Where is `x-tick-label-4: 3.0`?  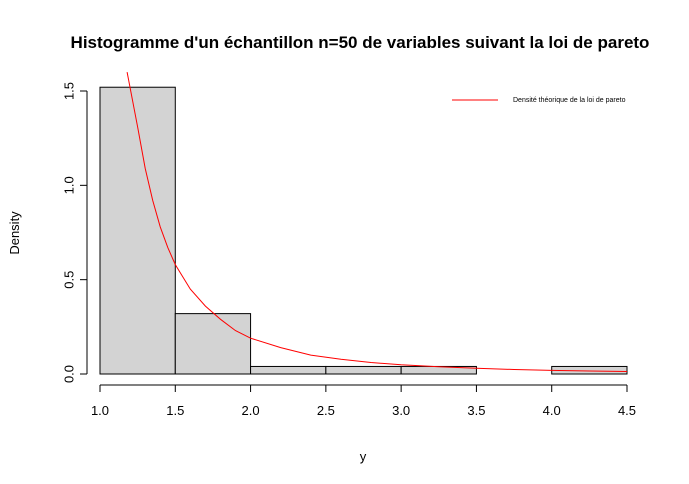
x-tick-label-4: 3.0 is located at coordinates (401, 410).